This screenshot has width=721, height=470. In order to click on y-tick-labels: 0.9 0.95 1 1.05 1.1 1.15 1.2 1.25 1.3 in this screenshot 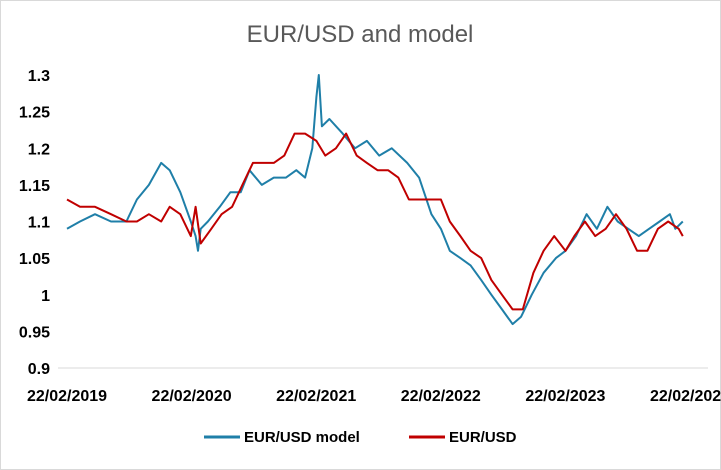, I will do `click(34, 223)`.